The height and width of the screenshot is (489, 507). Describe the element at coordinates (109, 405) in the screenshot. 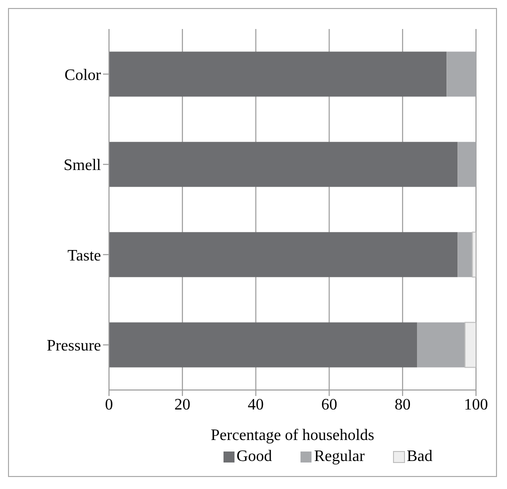

I see `x-tick-label: 0` at that location.